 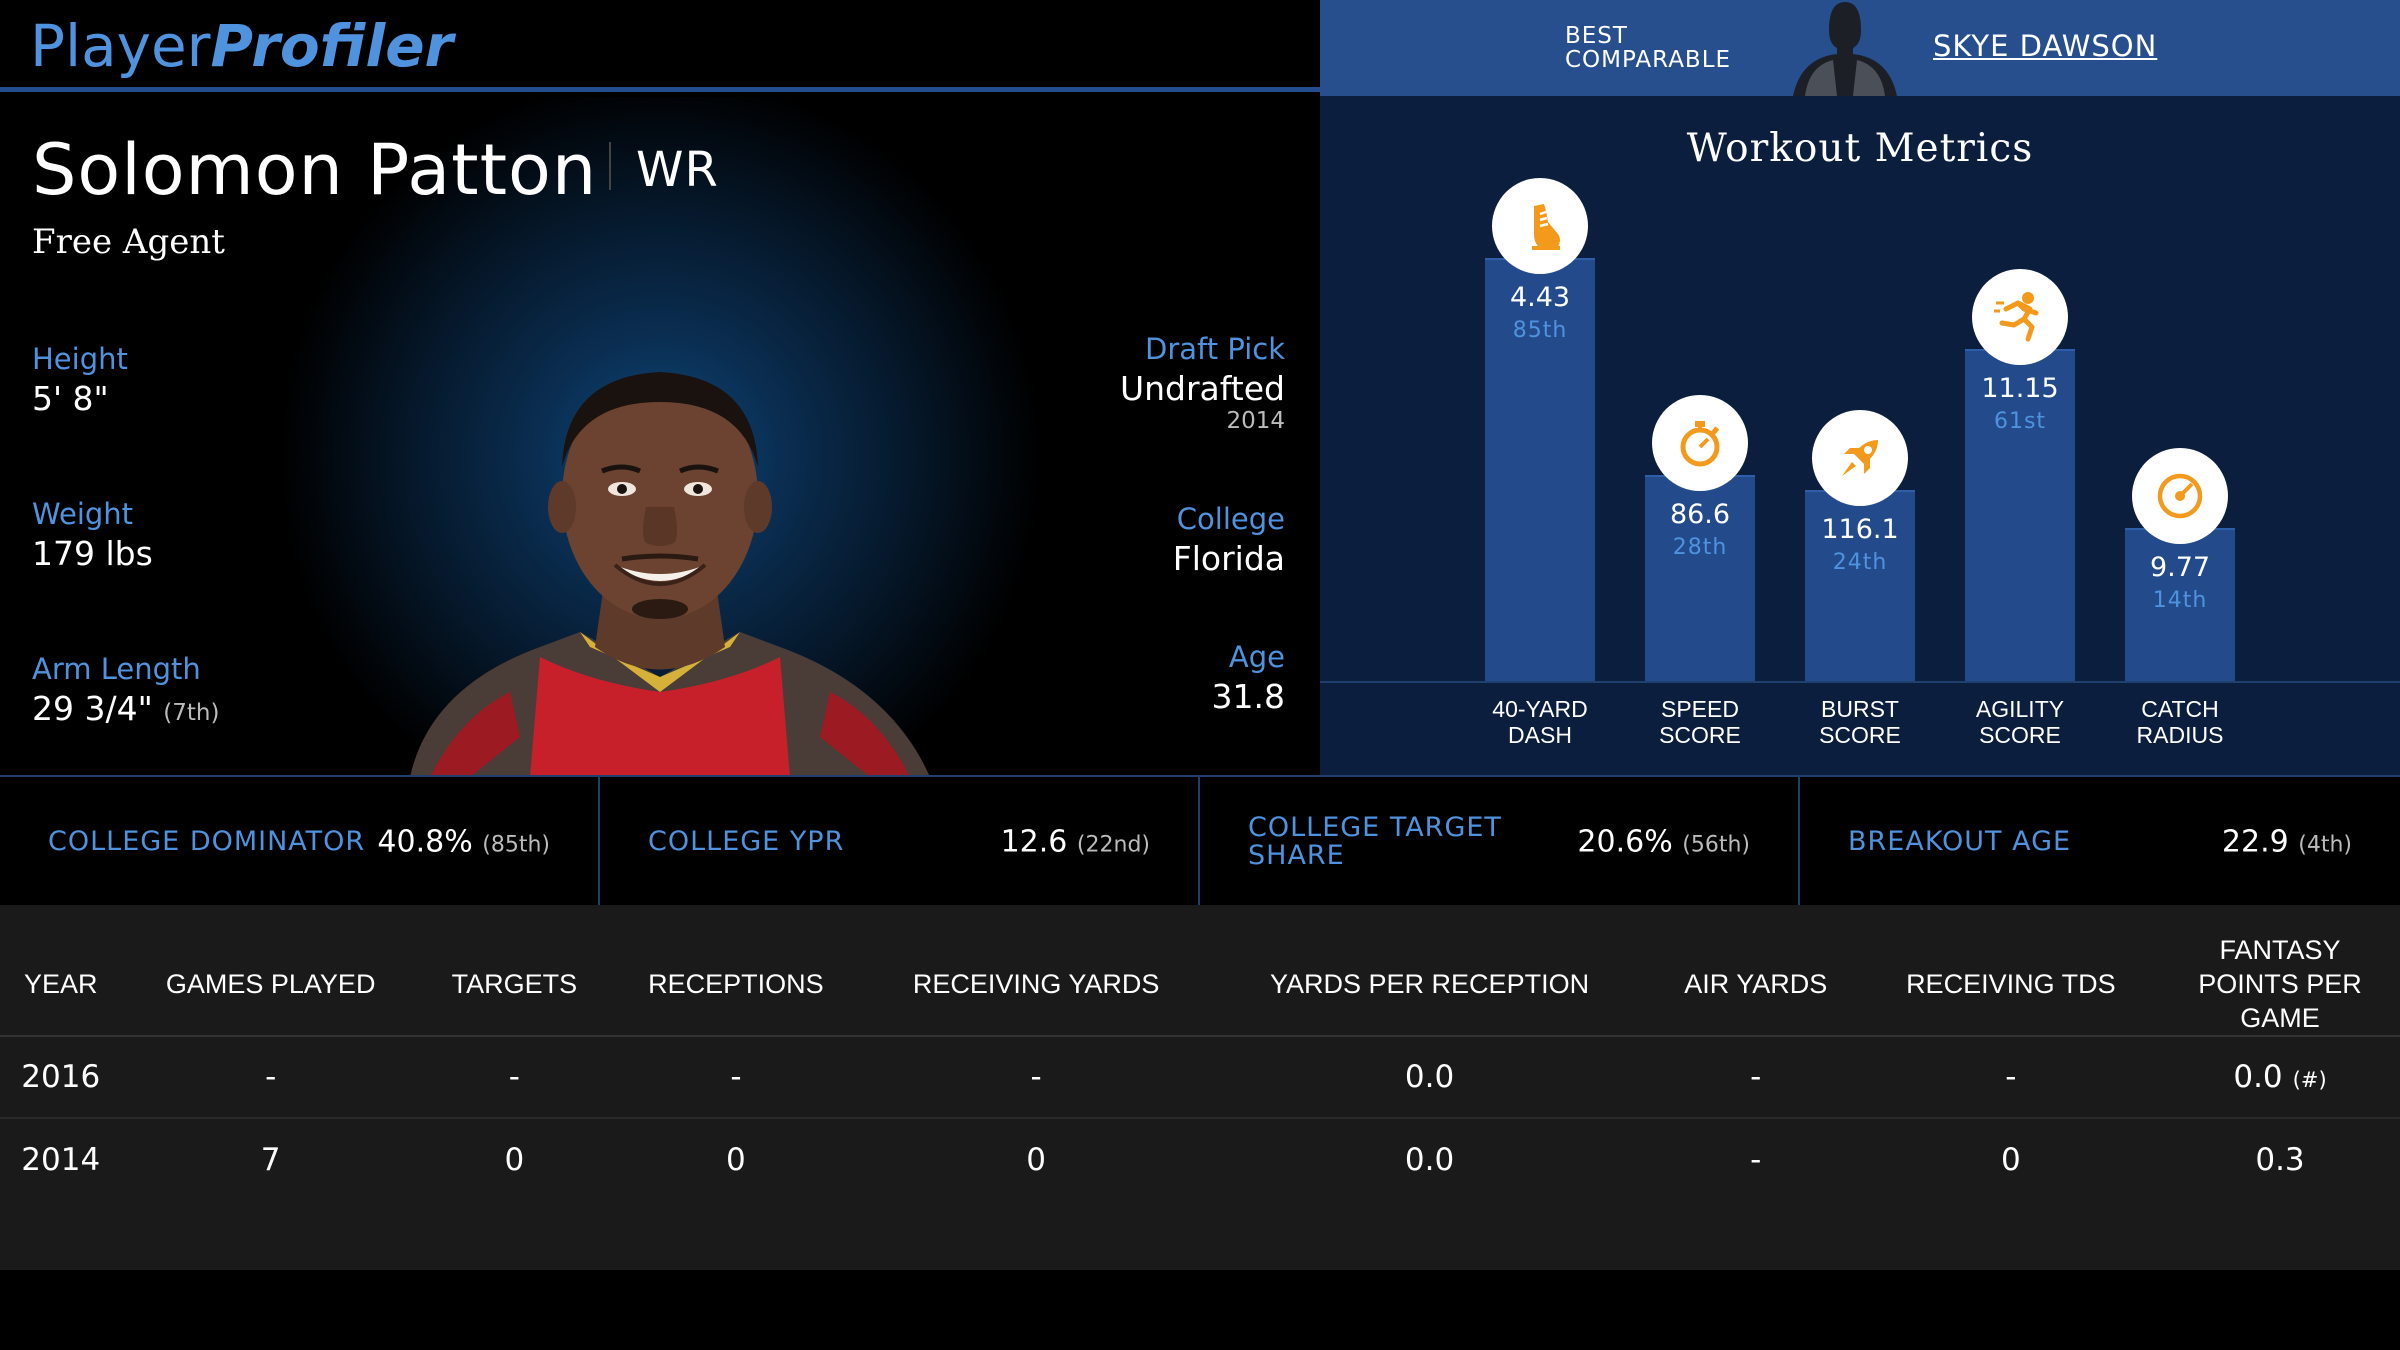 I want to click on age-stat: Age 31.8, so click(x=1248, y=678).